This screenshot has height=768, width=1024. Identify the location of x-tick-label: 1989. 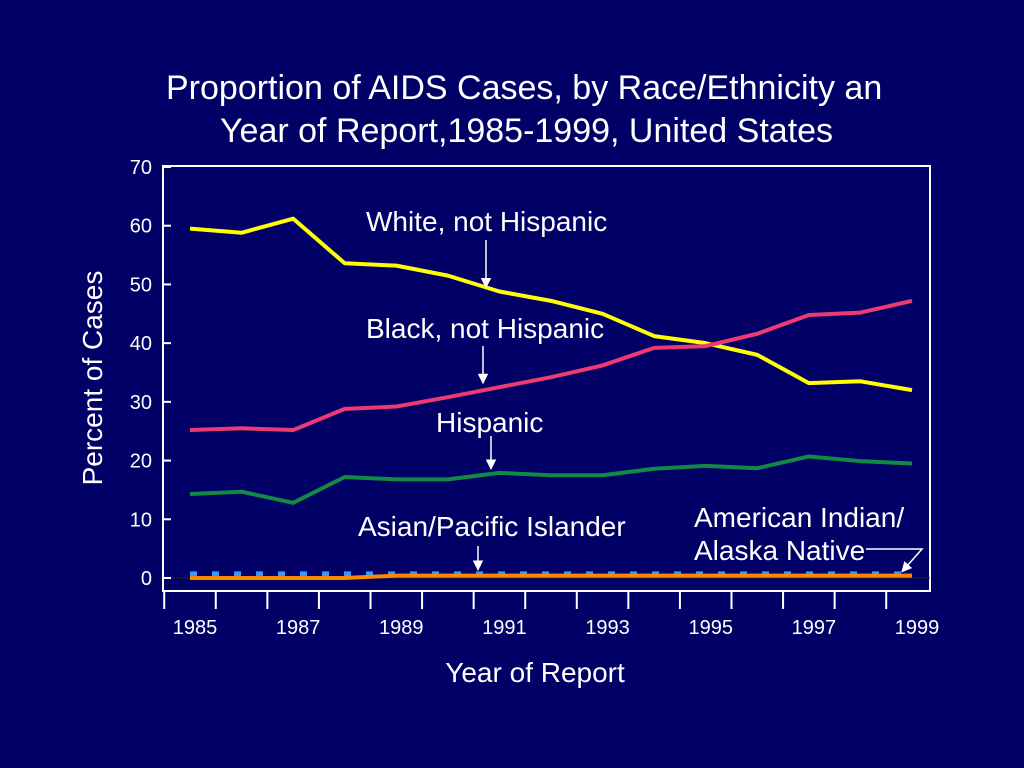
(401, 628).